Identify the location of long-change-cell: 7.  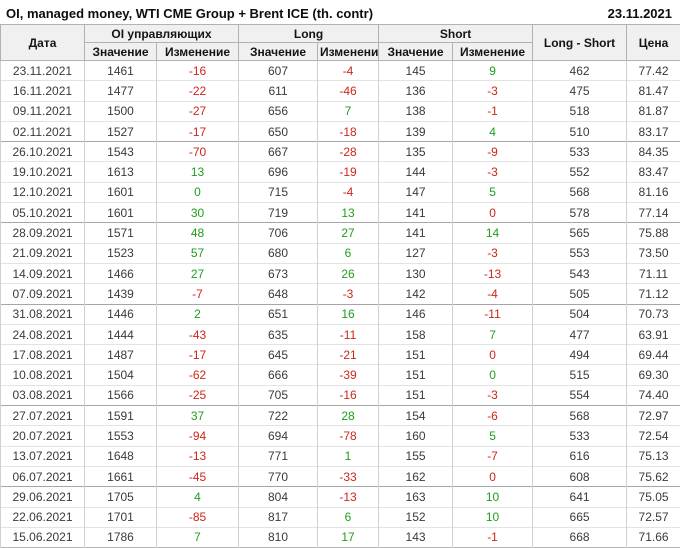
(348, 111).